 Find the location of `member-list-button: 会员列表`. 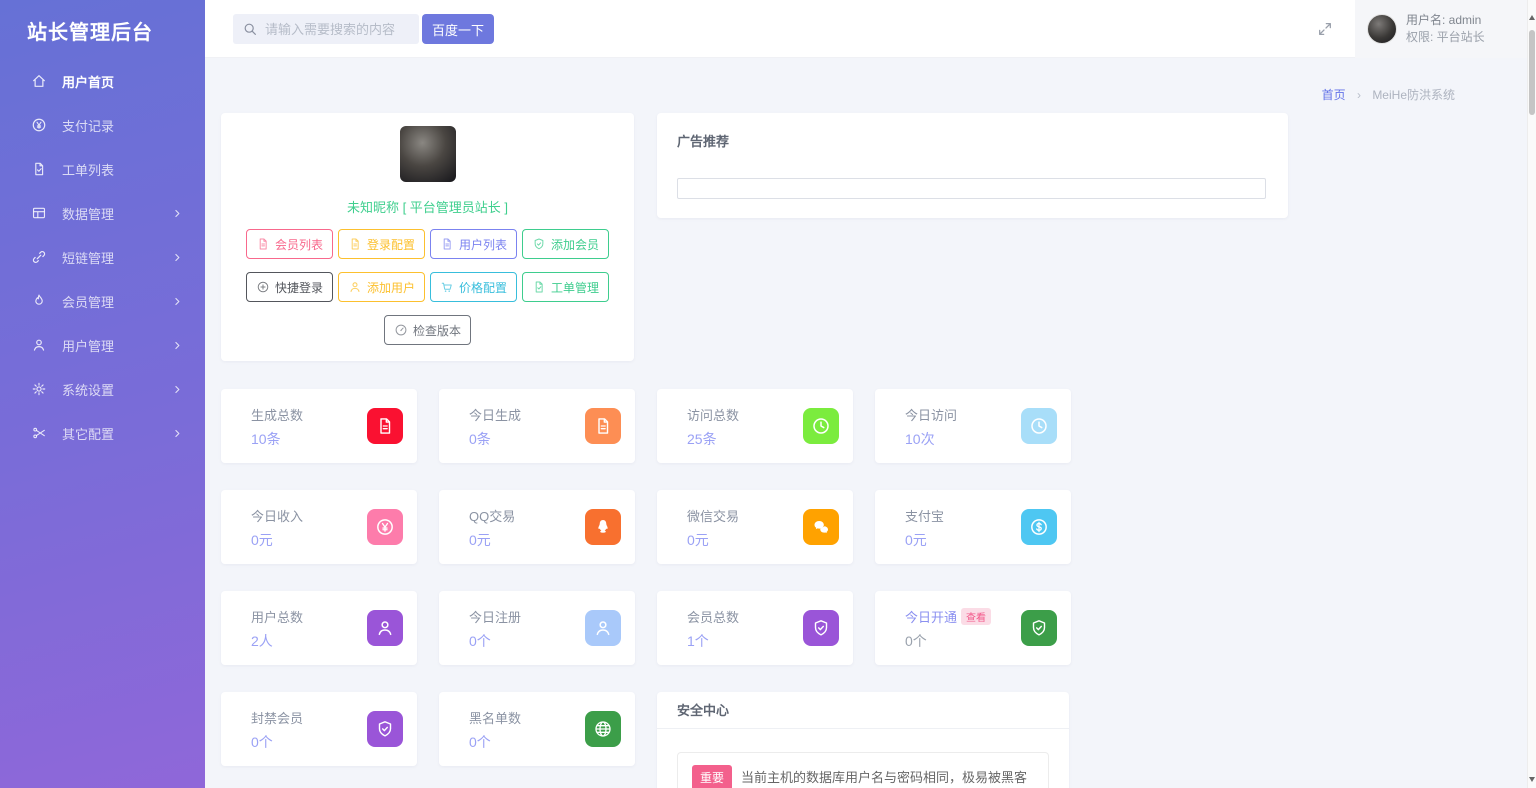

member-list-button: 会员列表 is located at coordinates (289, 244).